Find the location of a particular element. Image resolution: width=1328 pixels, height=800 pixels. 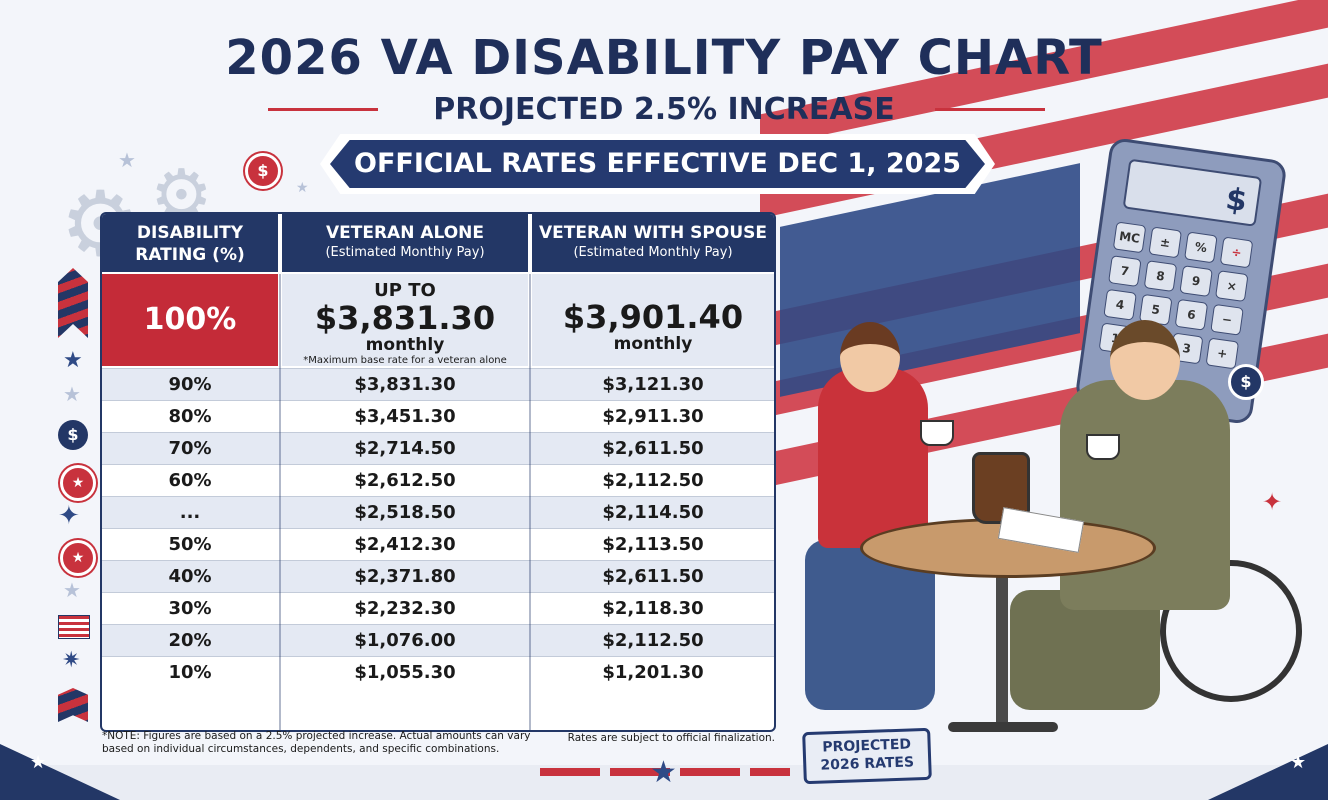

table-row: 30% $2,232.30 $2,118.30 is located at coordinates (438, 608).